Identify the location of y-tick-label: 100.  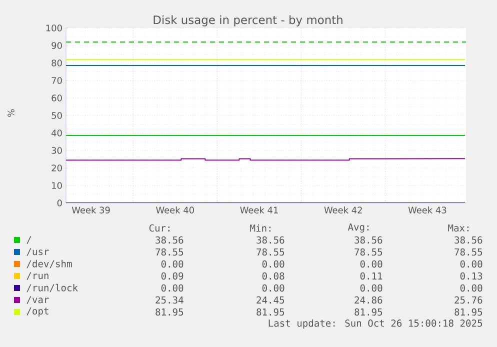
(54, 28).